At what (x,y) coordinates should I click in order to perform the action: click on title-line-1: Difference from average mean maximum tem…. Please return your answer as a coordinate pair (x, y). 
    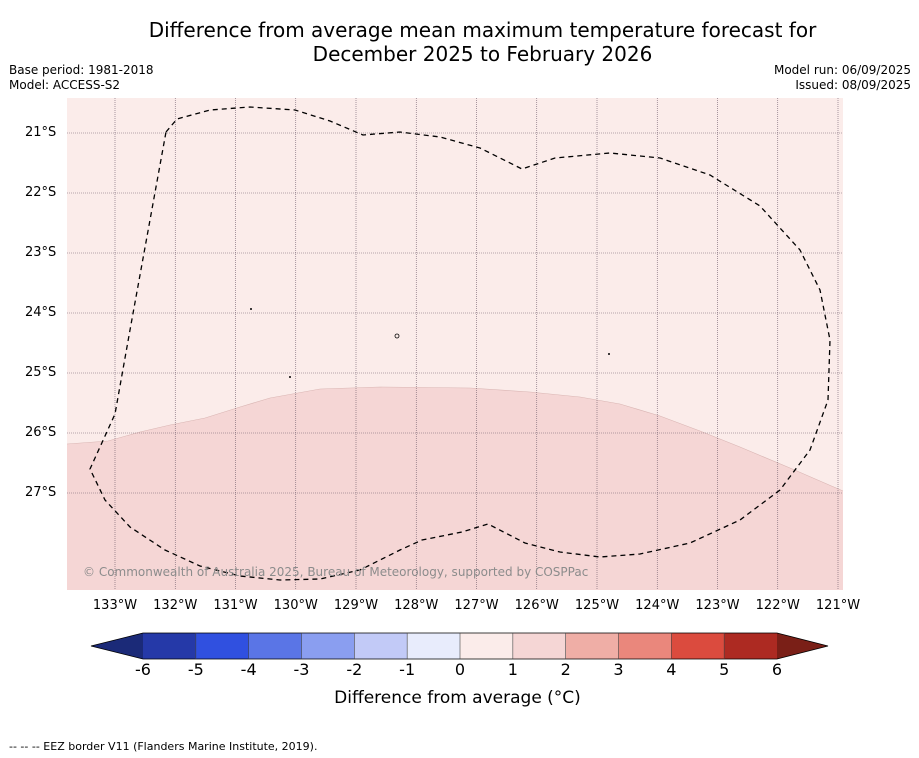
    Looking at the image, I should click on (482, 30).